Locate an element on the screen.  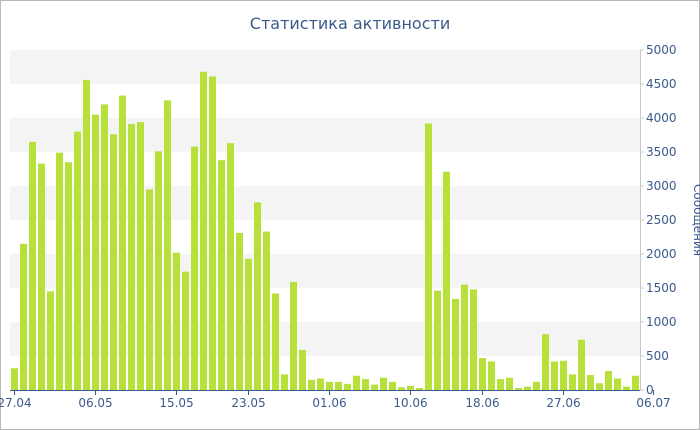
chart-title: Статистика активности is located at coordinates (350, 23).